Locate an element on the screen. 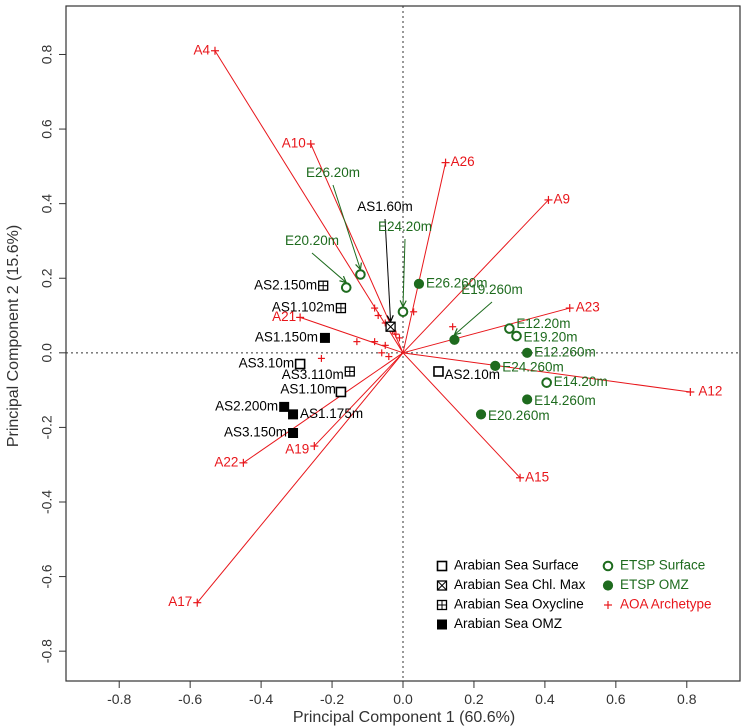 The height and width of the screenshot is (727, 744). legend-label: AOA Archetype is located at coordinates (666, 604).